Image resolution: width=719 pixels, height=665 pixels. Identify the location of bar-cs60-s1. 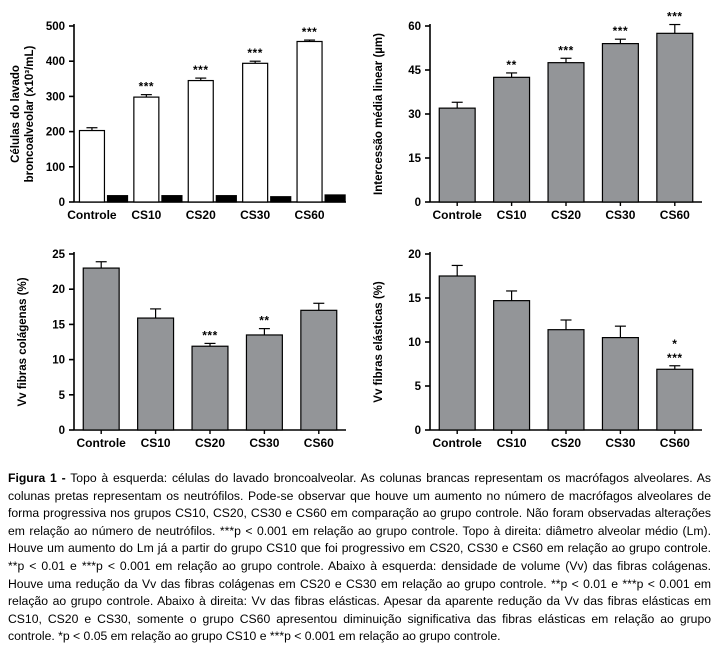
(335, 198).